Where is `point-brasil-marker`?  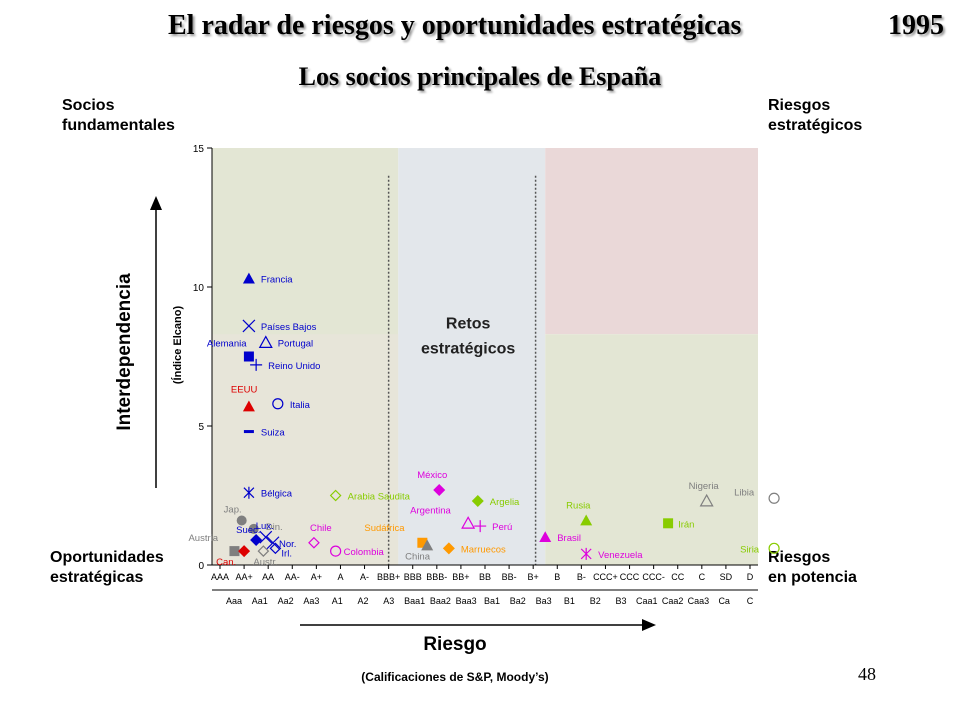
point-brasil-marker is located at coordinates (545, 536).